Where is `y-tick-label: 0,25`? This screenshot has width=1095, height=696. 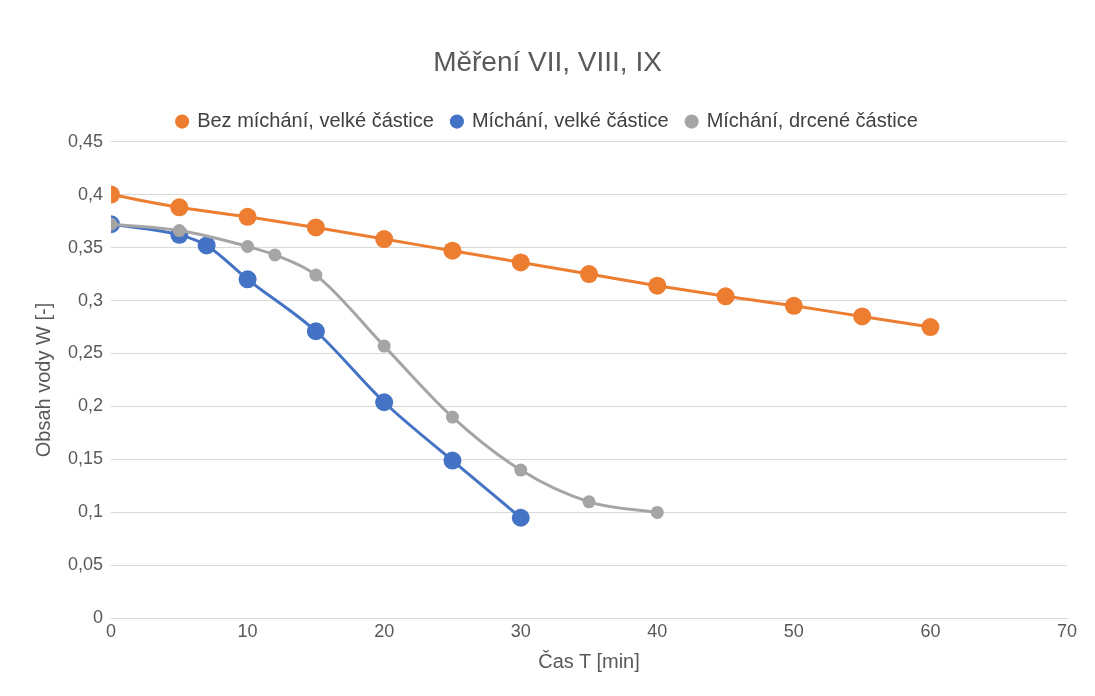 y-tick-label: 0,25 is located at coordinates (85, 352).